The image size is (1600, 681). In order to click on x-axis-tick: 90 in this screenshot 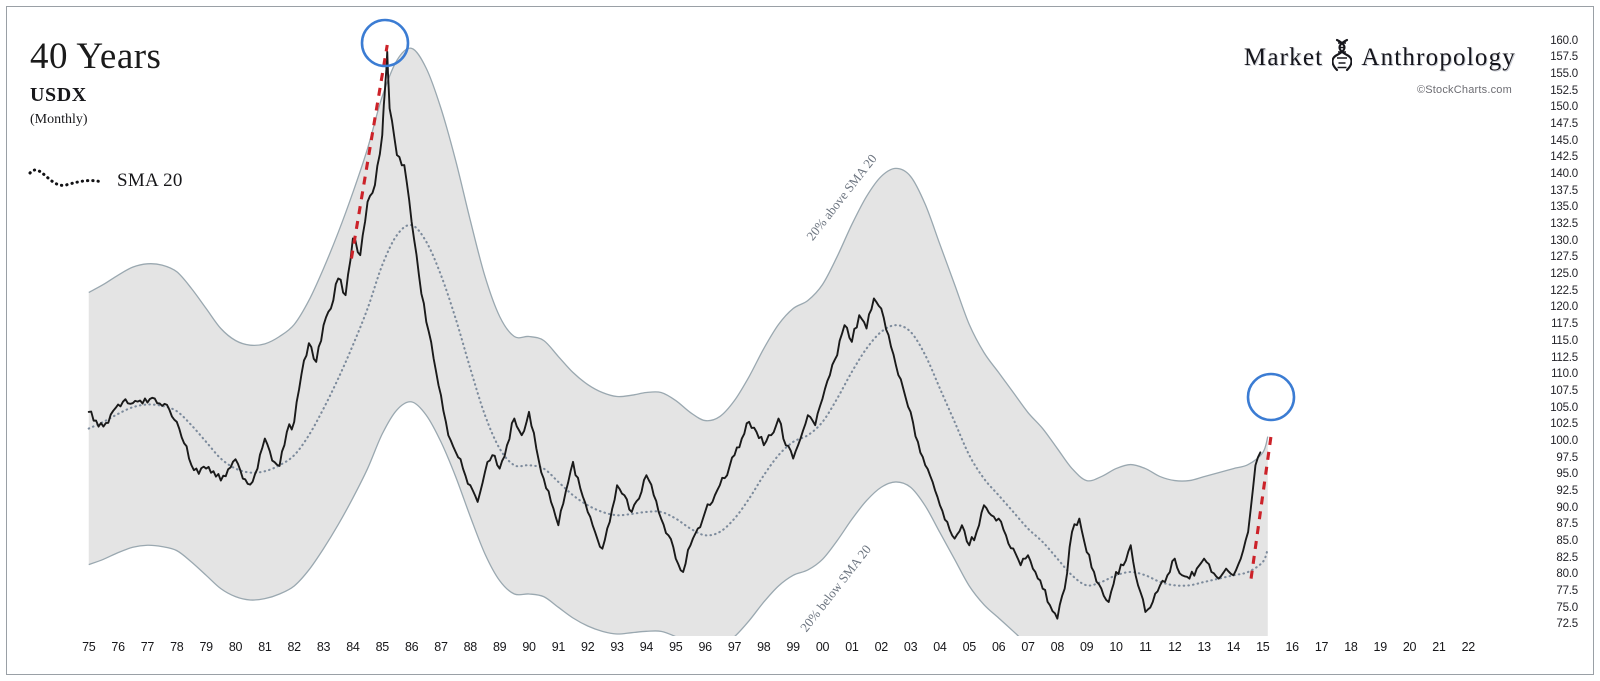, I will do `click(529, 647)`.